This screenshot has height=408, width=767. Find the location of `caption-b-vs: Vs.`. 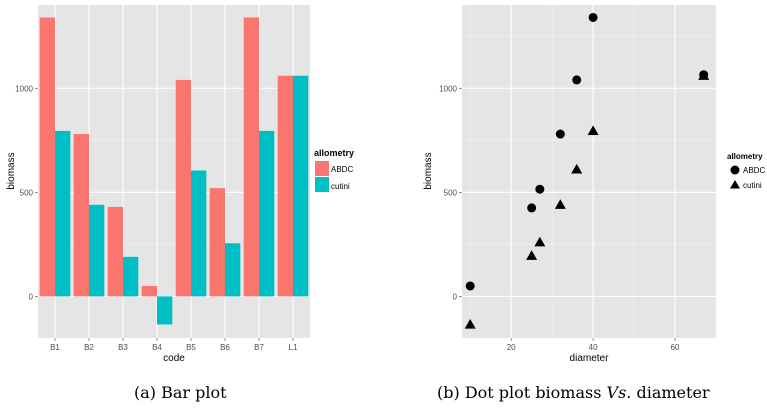

caption-b-vs: Vs. is located at coordinates (619, 392).